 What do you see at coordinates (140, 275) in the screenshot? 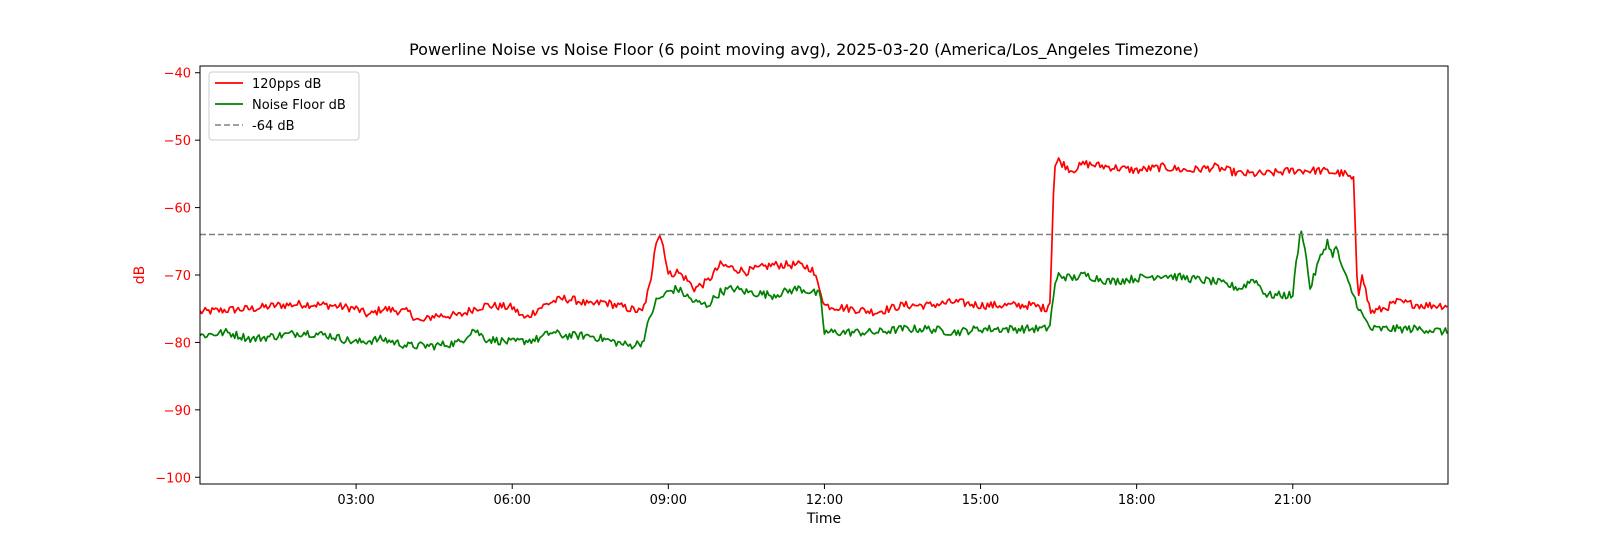
I see `y-axis-label: dB` at bounding box center [140, 275].